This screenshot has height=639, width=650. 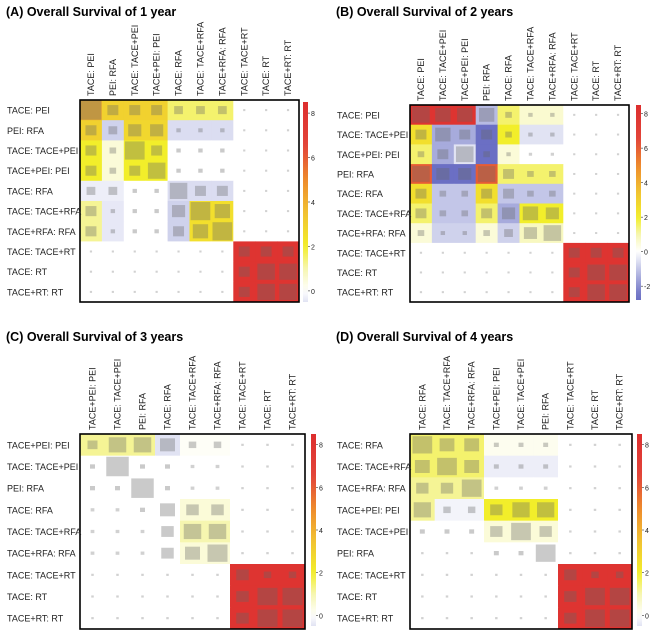 I want to click on row-label: TACE+RT: RT, so click(x=365, y=293).